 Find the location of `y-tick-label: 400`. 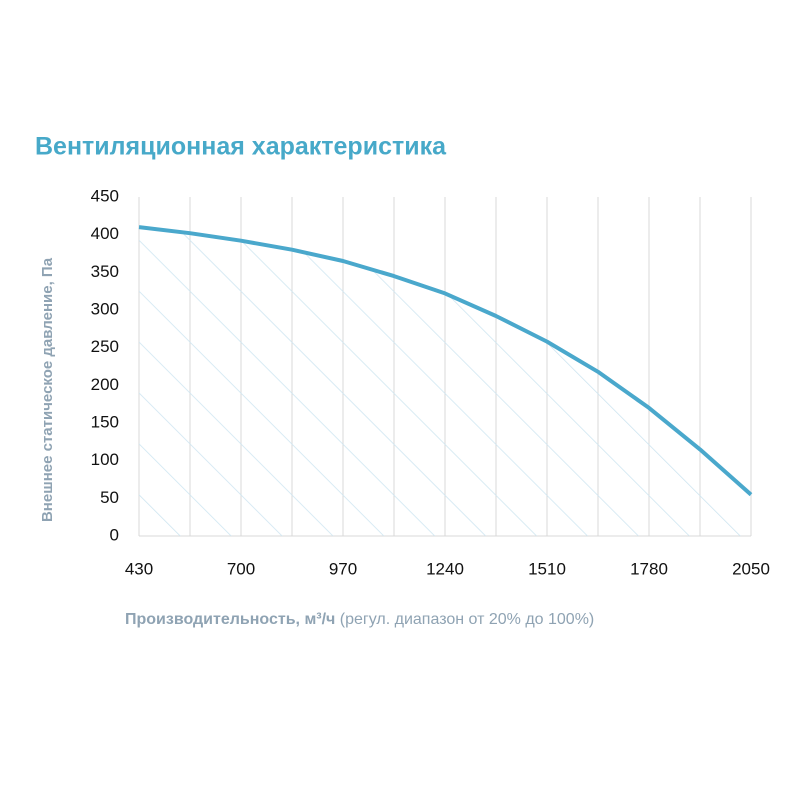

y-tick-label: 400 is located at coordinates (105, 233).